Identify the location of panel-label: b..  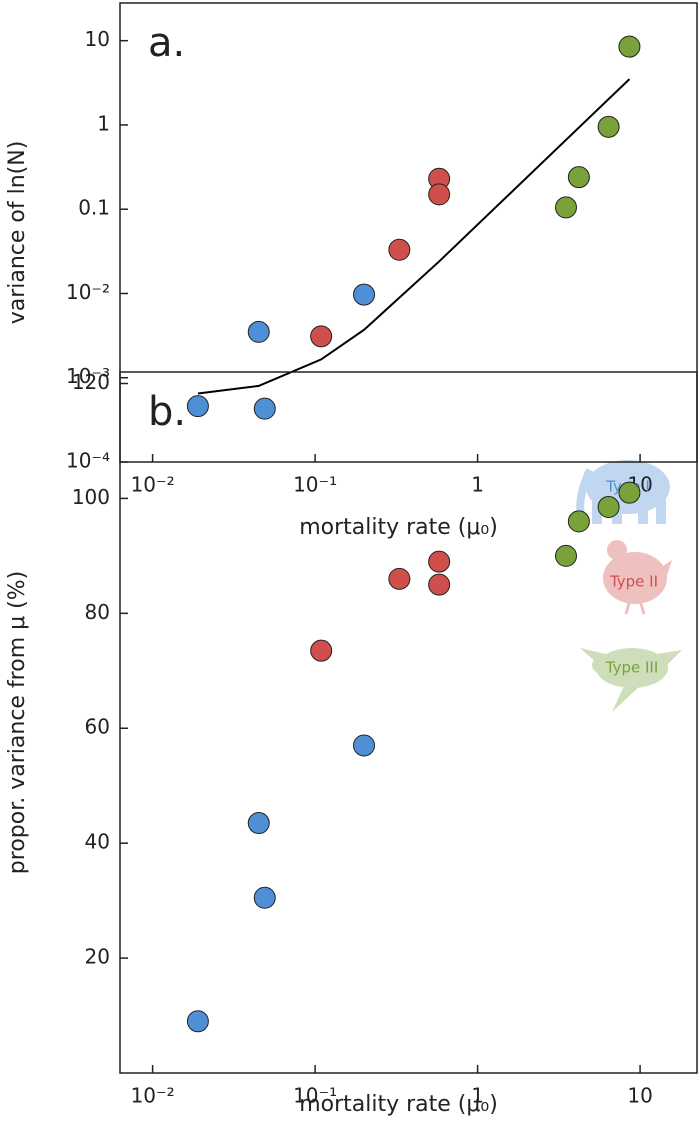
(167, 412).